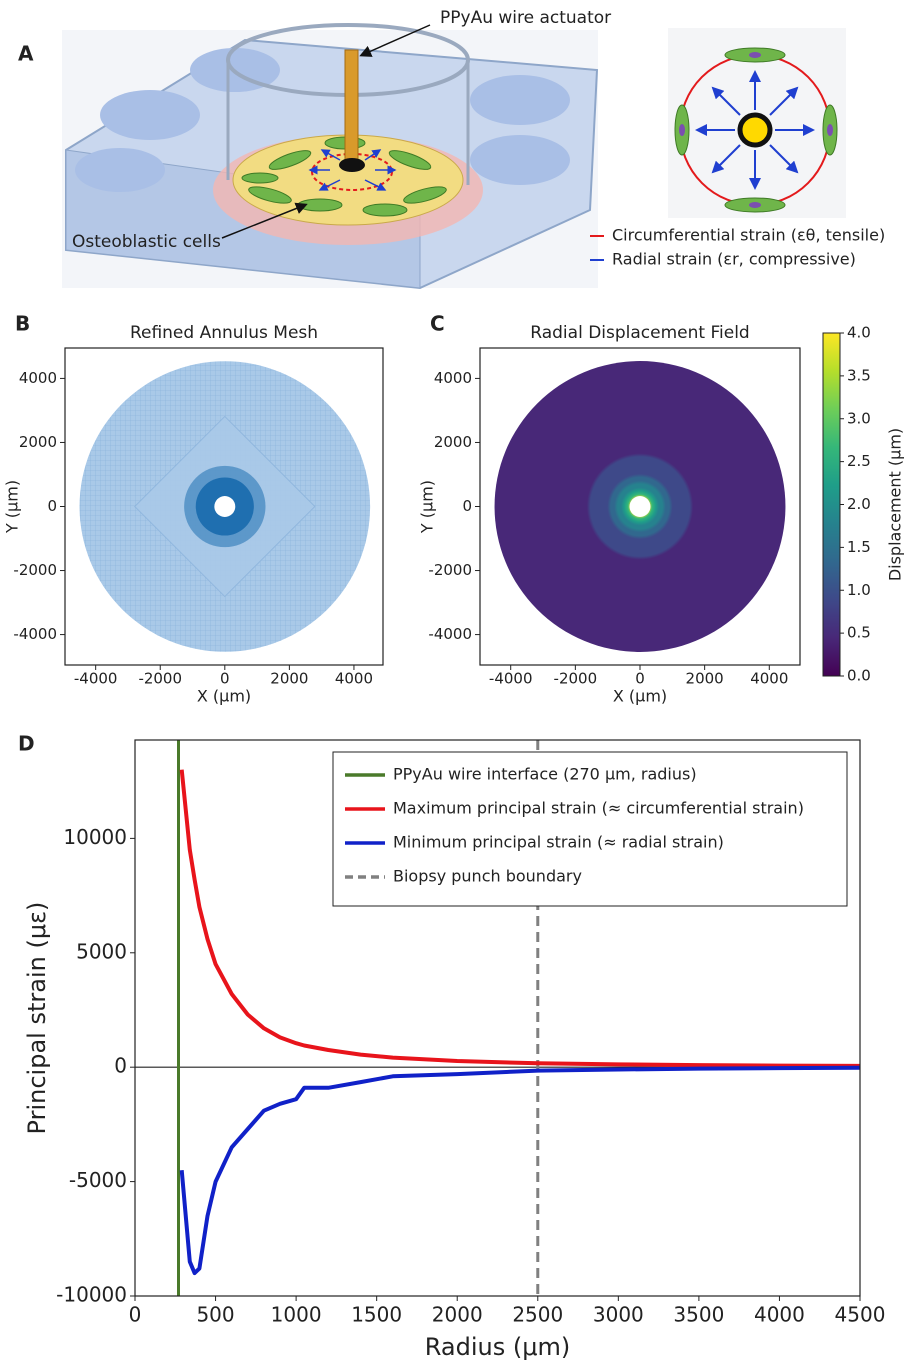  I want to click on x-tick-label: 3500, so click(698, 1315).